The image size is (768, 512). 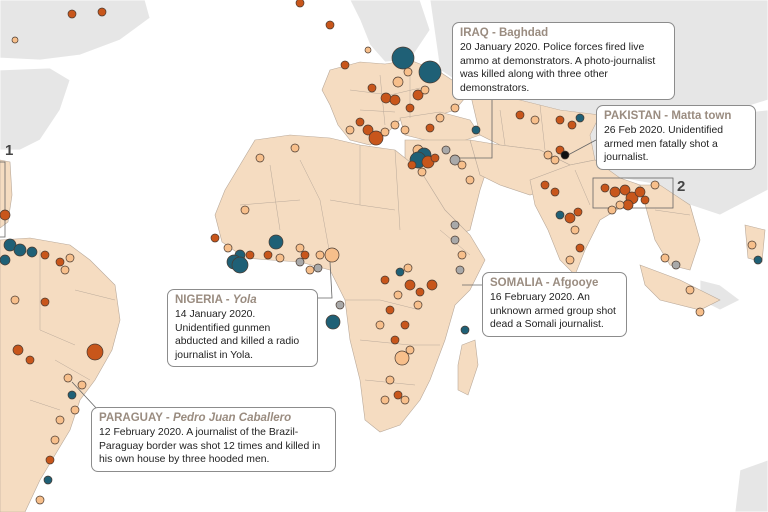 What do you see at coordinates (468, 367) in the screenshot?
I see `madagascar` at bounding box center [468, 367].